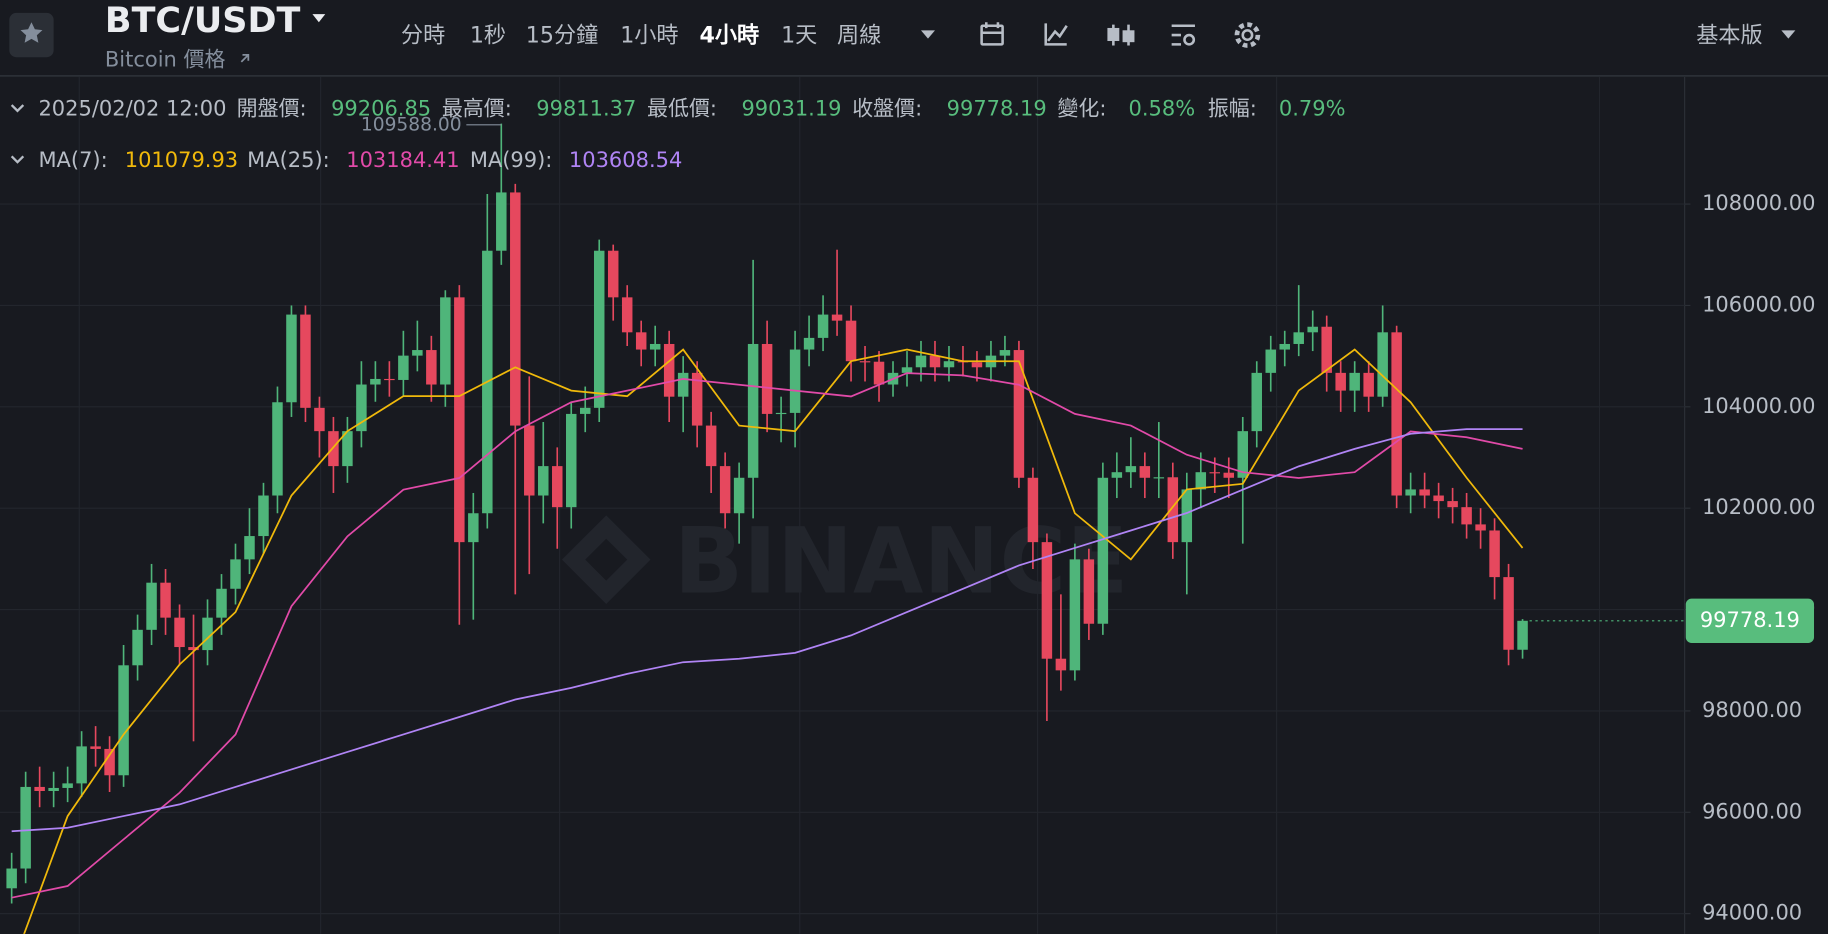 This screenshot has height=934, width=1828. I want to click on last-price-tag, so click(1750, 620).